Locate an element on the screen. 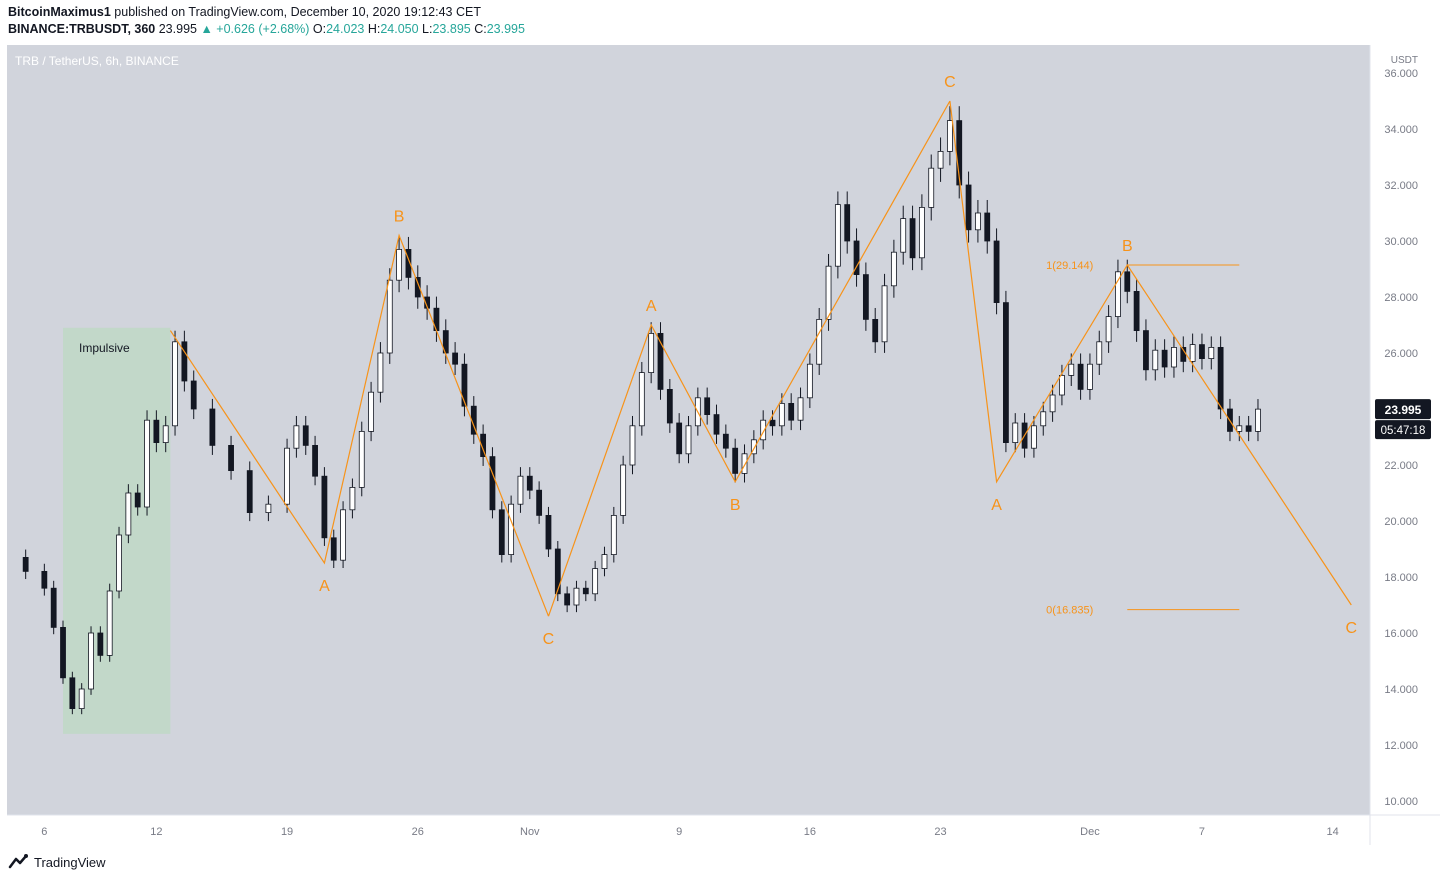 Image resolution: width=1446 pixels, height=882 pixels. price-change: ▲ +0.626 (+2.68%) is located at coordinates (255, 29).